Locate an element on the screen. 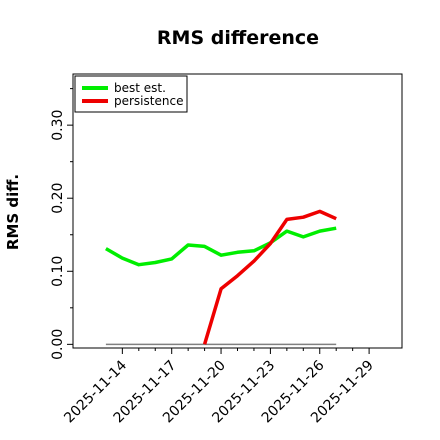  y-tick-label: 0.20 is located at coordinates (58, 198).